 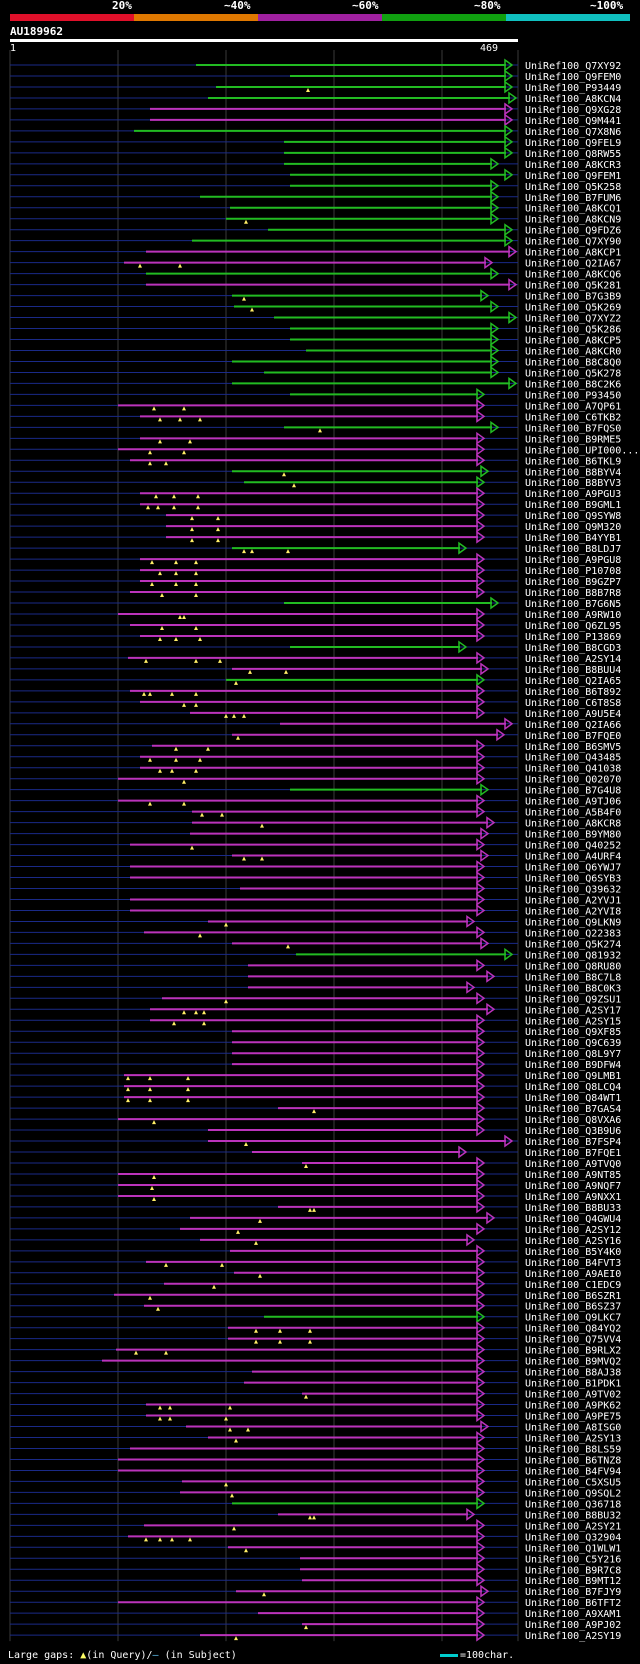 I want to click on hit-row: UniRef100_Q36718, so click(x=315, y=1503).